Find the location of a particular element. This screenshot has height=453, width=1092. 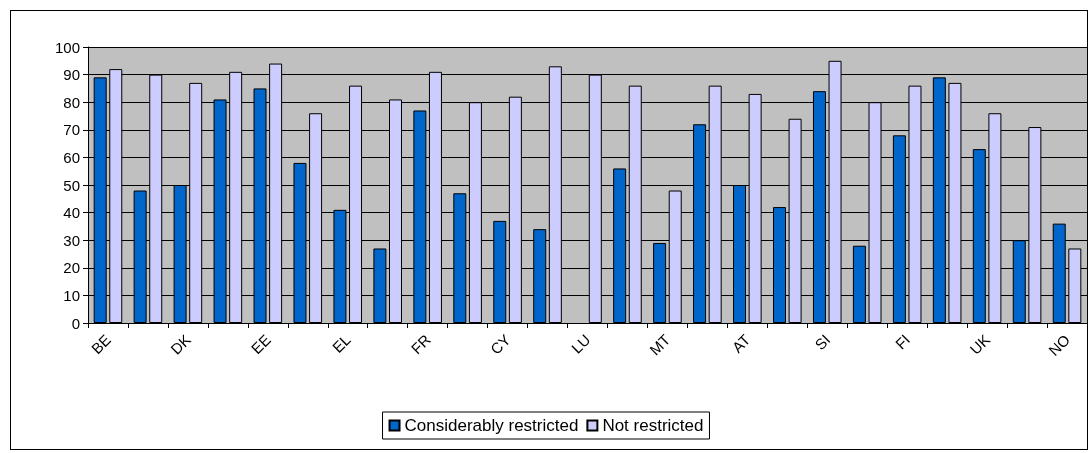

y-tick-label: 0 is located at coordinates (75, 323).